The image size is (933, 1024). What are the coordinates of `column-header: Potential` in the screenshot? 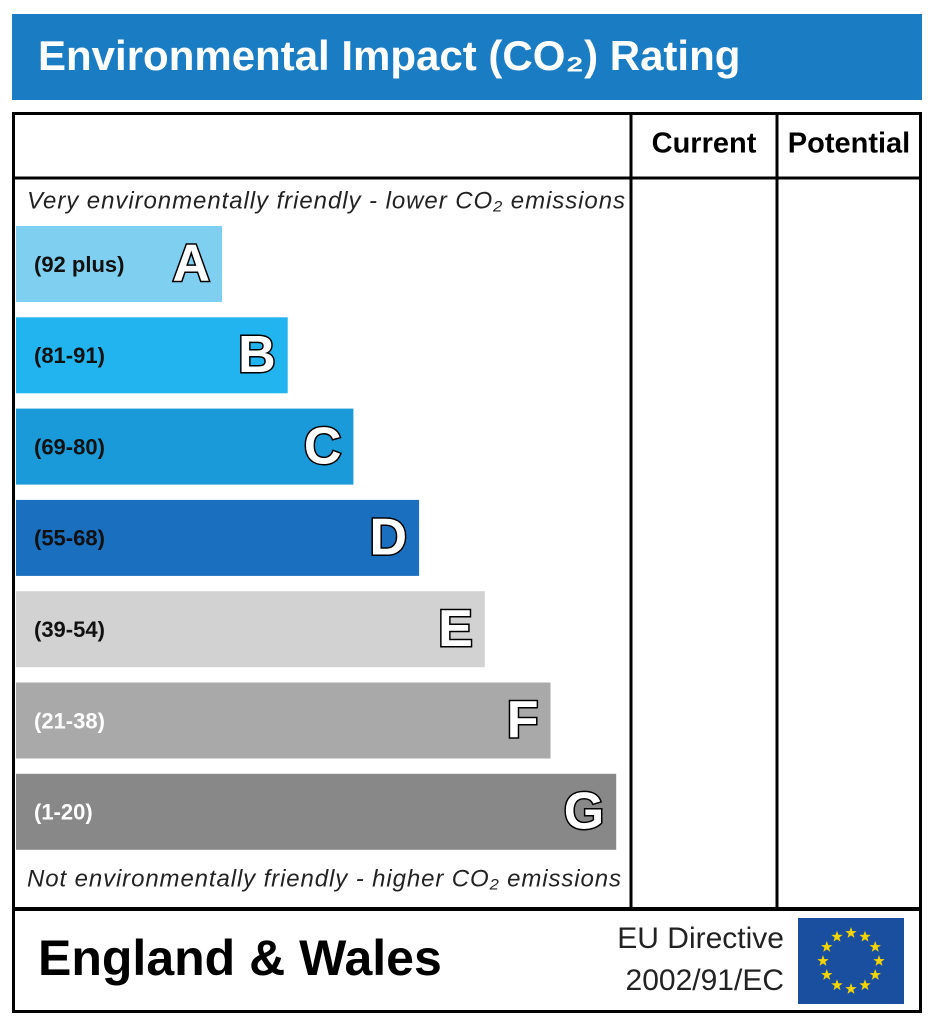 It's located at (849, 144).